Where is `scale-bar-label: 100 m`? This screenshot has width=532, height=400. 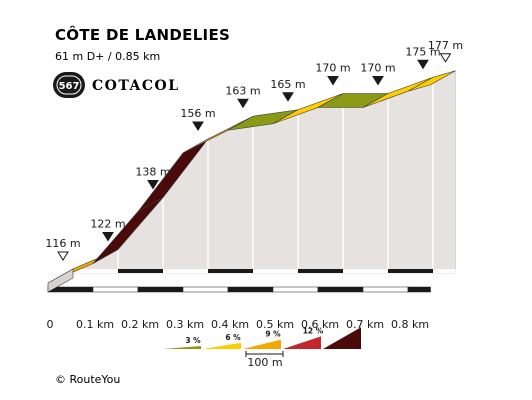
scale-bar-label: 100 m is located at coordinates (264, 362).